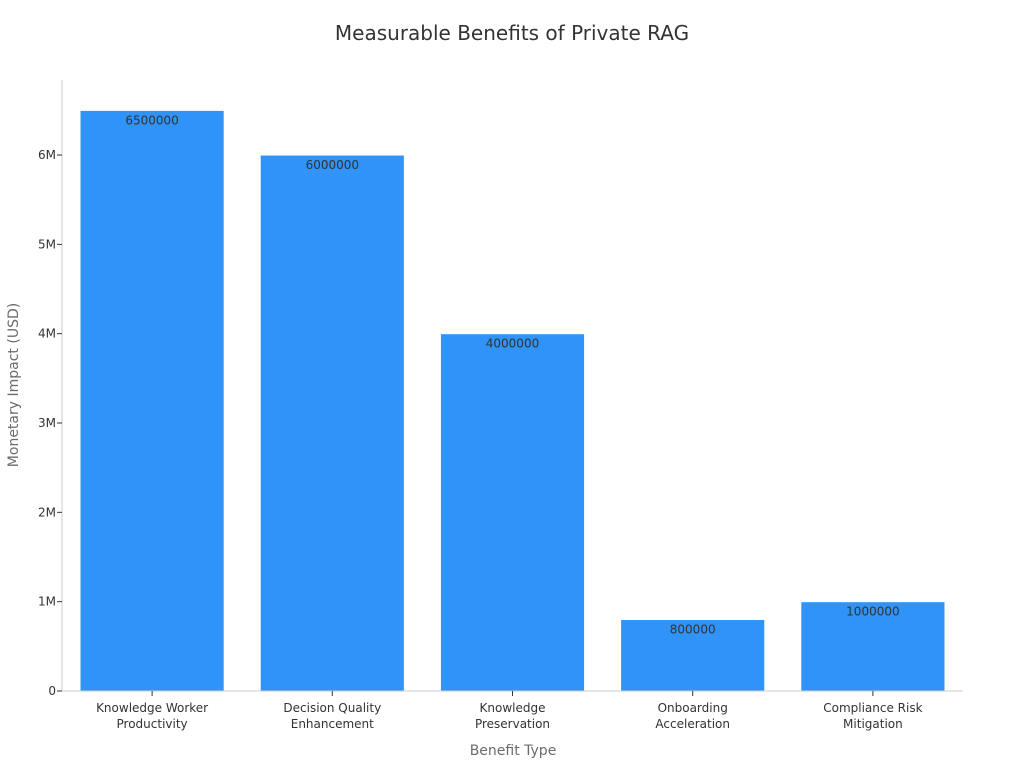  What do you see at coordinates (47, 423) in the screenshot?
I see `y-tick-label: 3M` at bounding box center [47, 423].